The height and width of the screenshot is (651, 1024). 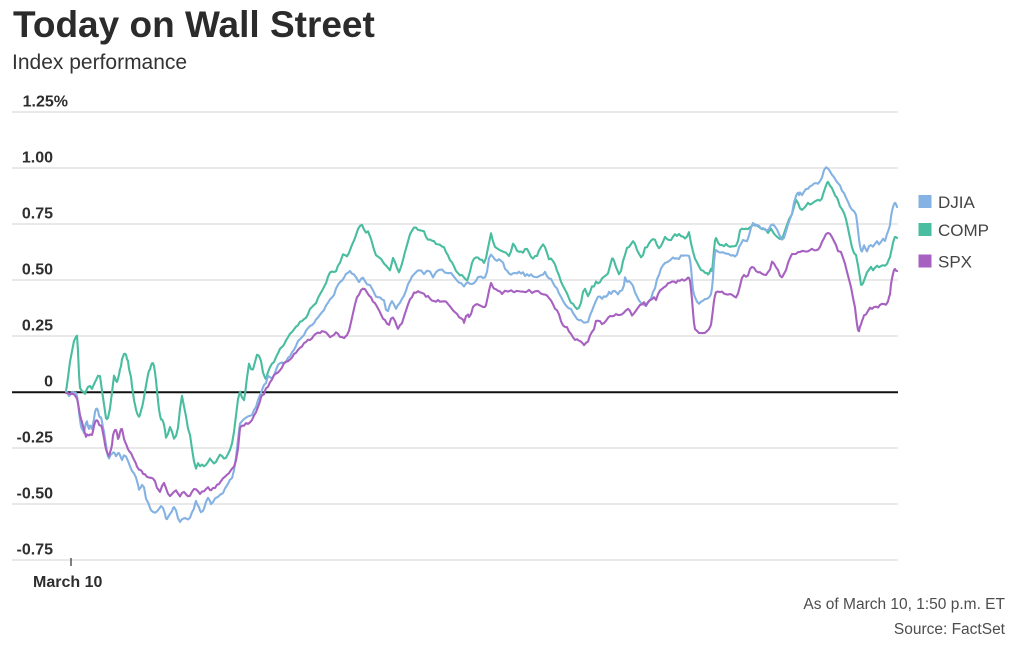 I want to click on svg-text: 0.50, so click(x=37, y=270).